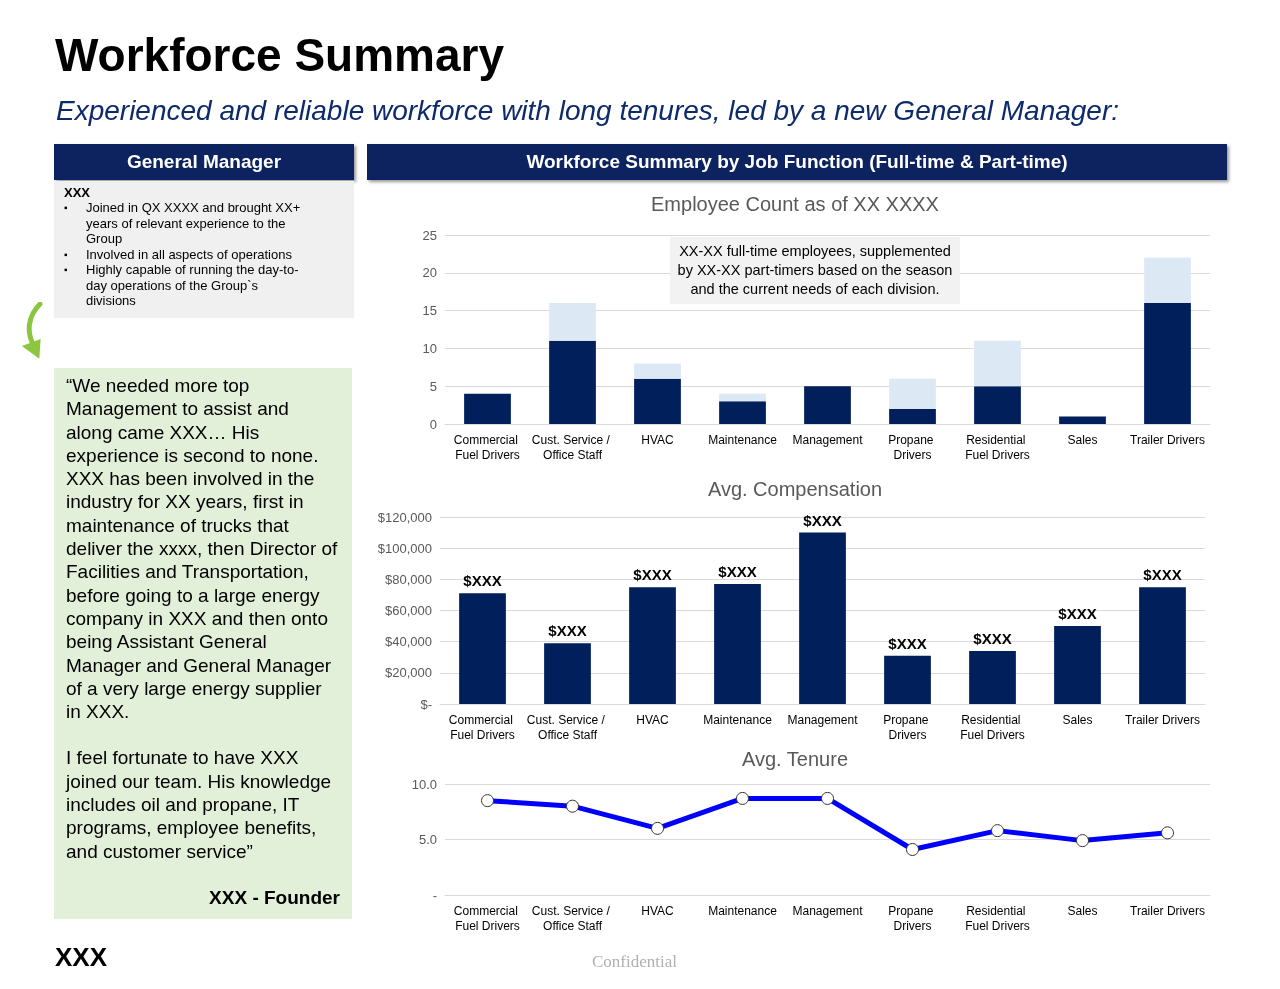 Image resolution: width=1280 pixels, height=989 pixels. I want to click on text: Workforce Summary, so click(280, 55).